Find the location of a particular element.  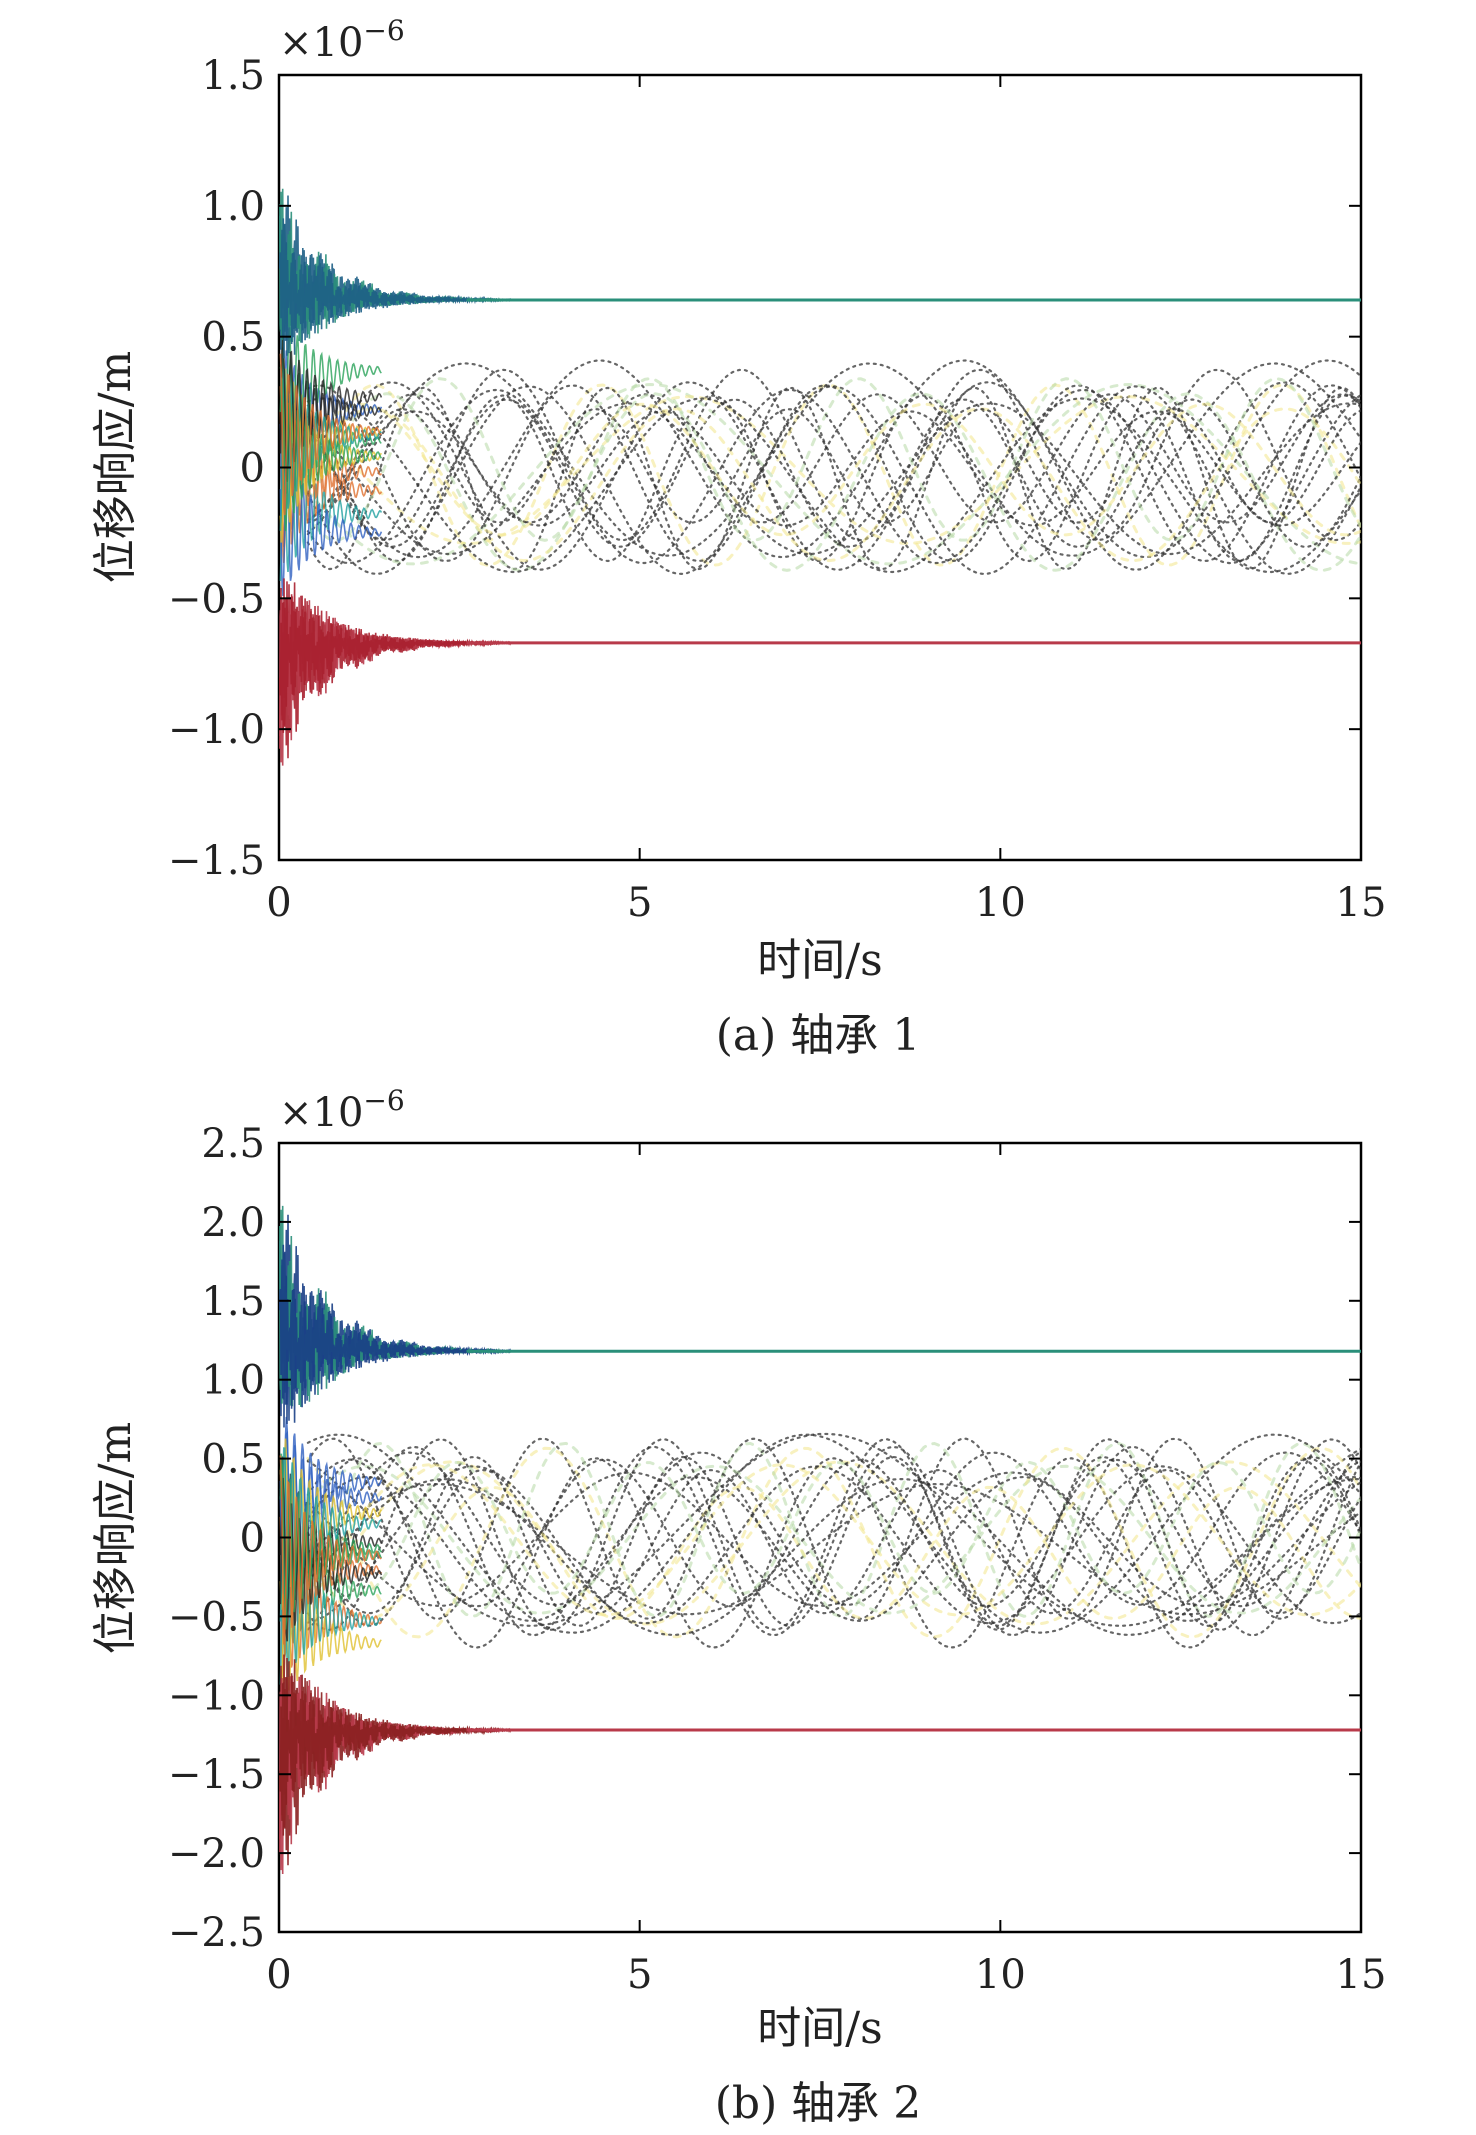

x-axis-label-a: 时间/s is located at coordinates (819, 960).